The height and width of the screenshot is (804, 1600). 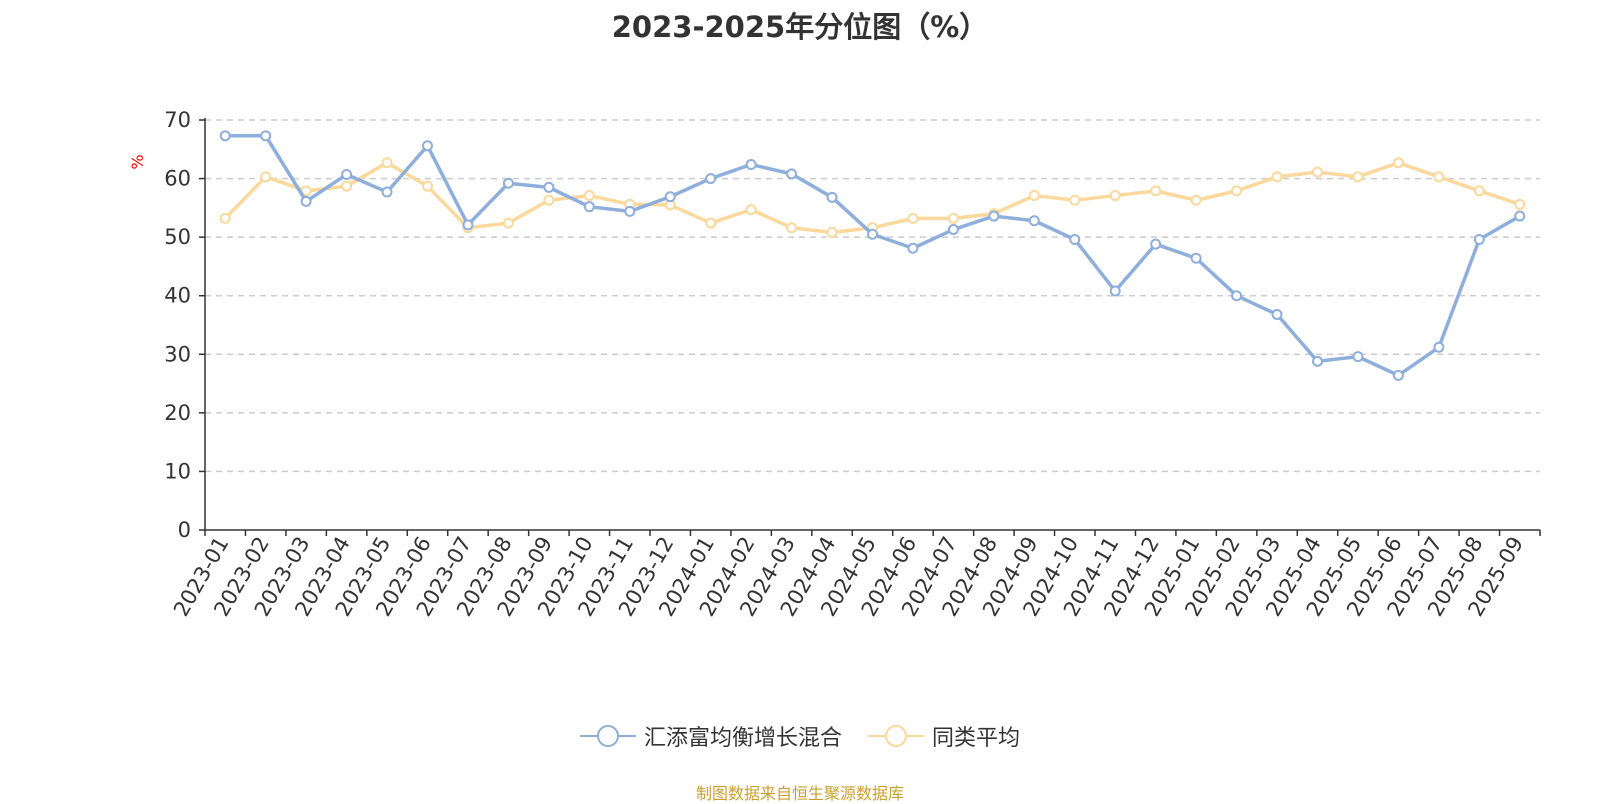 I want to click on y-tick-label: 20, so click(x=177, y=413).